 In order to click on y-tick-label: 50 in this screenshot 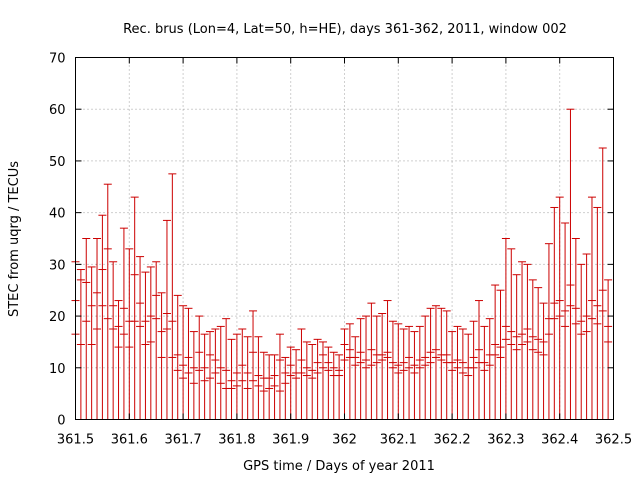, I will do `click(57, 162)`.